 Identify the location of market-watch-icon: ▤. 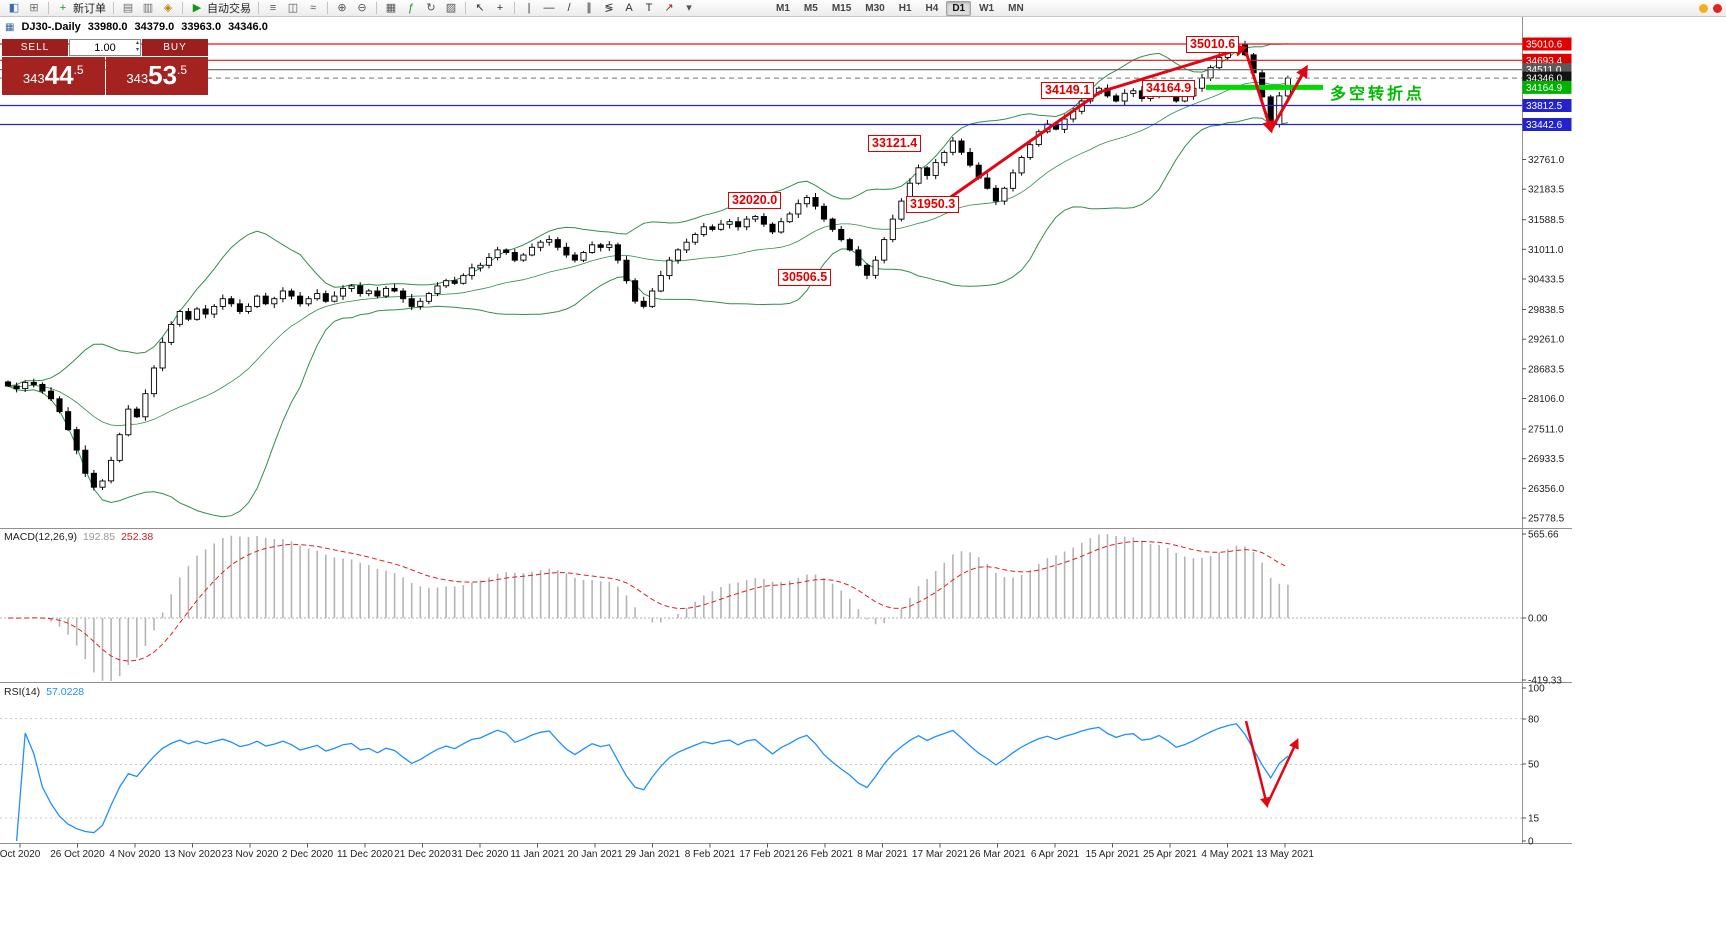
(128, 7).